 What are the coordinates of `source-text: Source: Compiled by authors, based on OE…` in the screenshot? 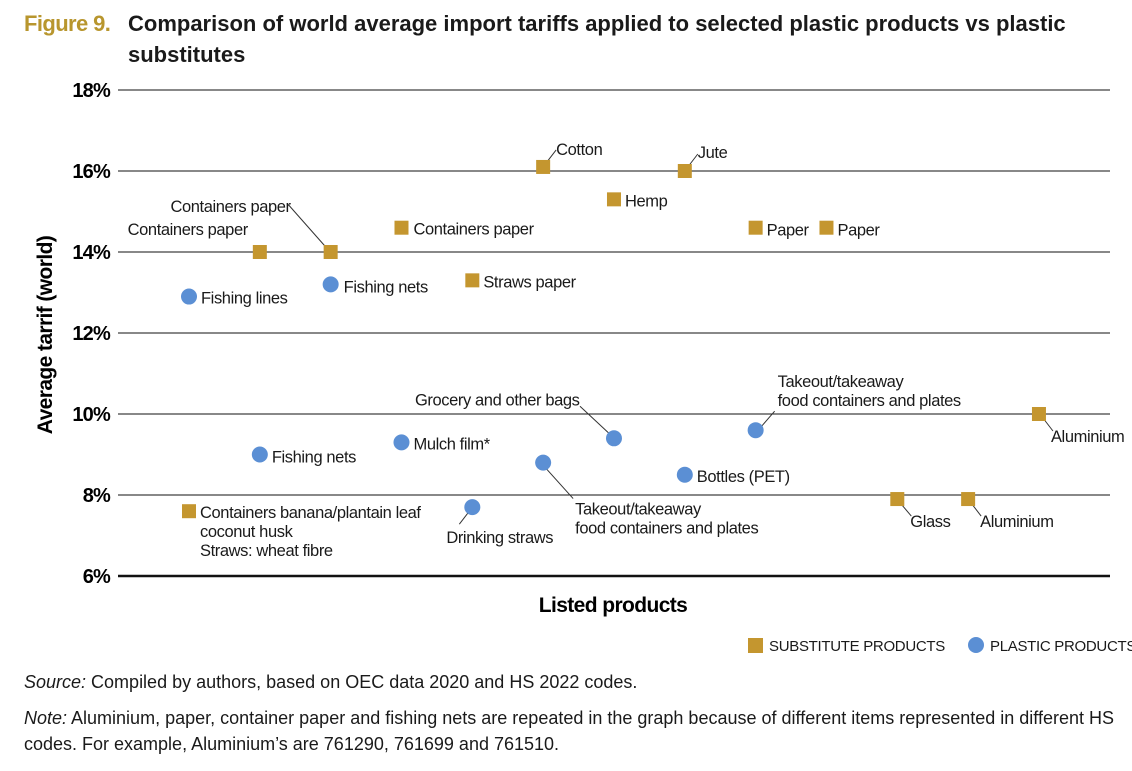 It's located at (330, 682).